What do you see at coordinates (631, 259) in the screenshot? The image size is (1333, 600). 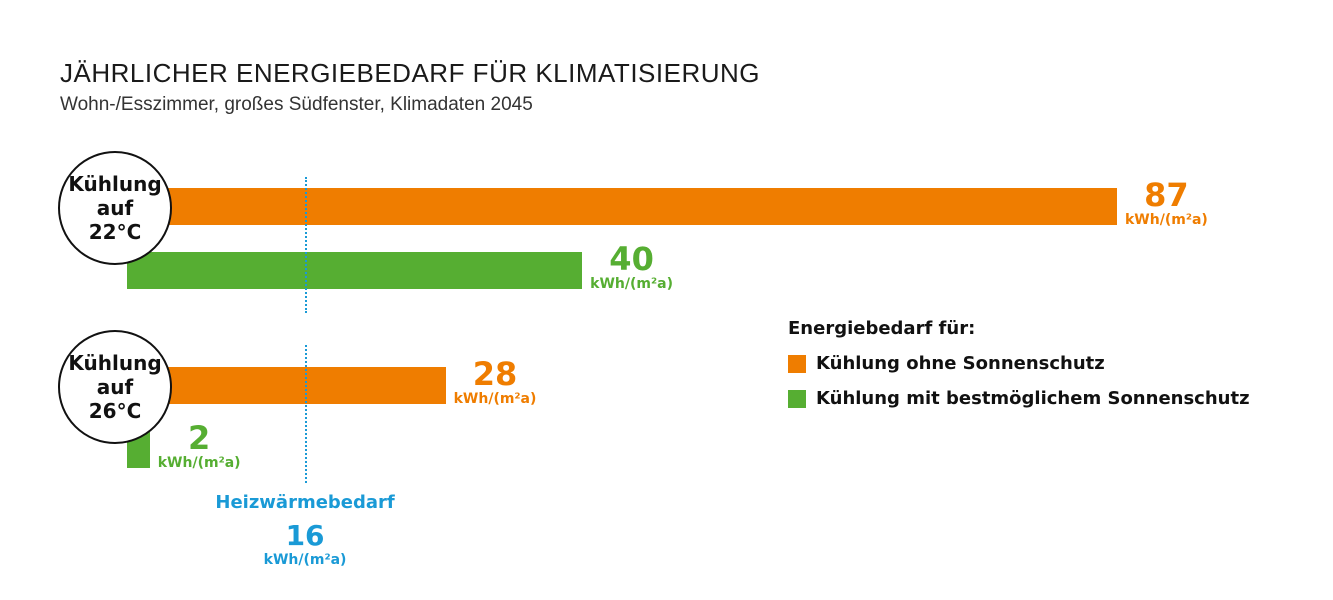 I see `value-number: 40` at bounding box center [631, 259].